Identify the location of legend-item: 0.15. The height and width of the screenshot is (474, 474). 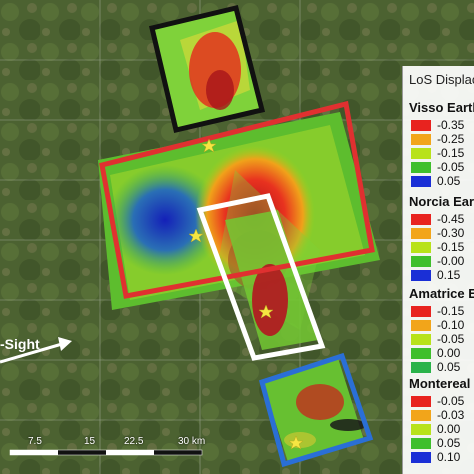
(435, 275).